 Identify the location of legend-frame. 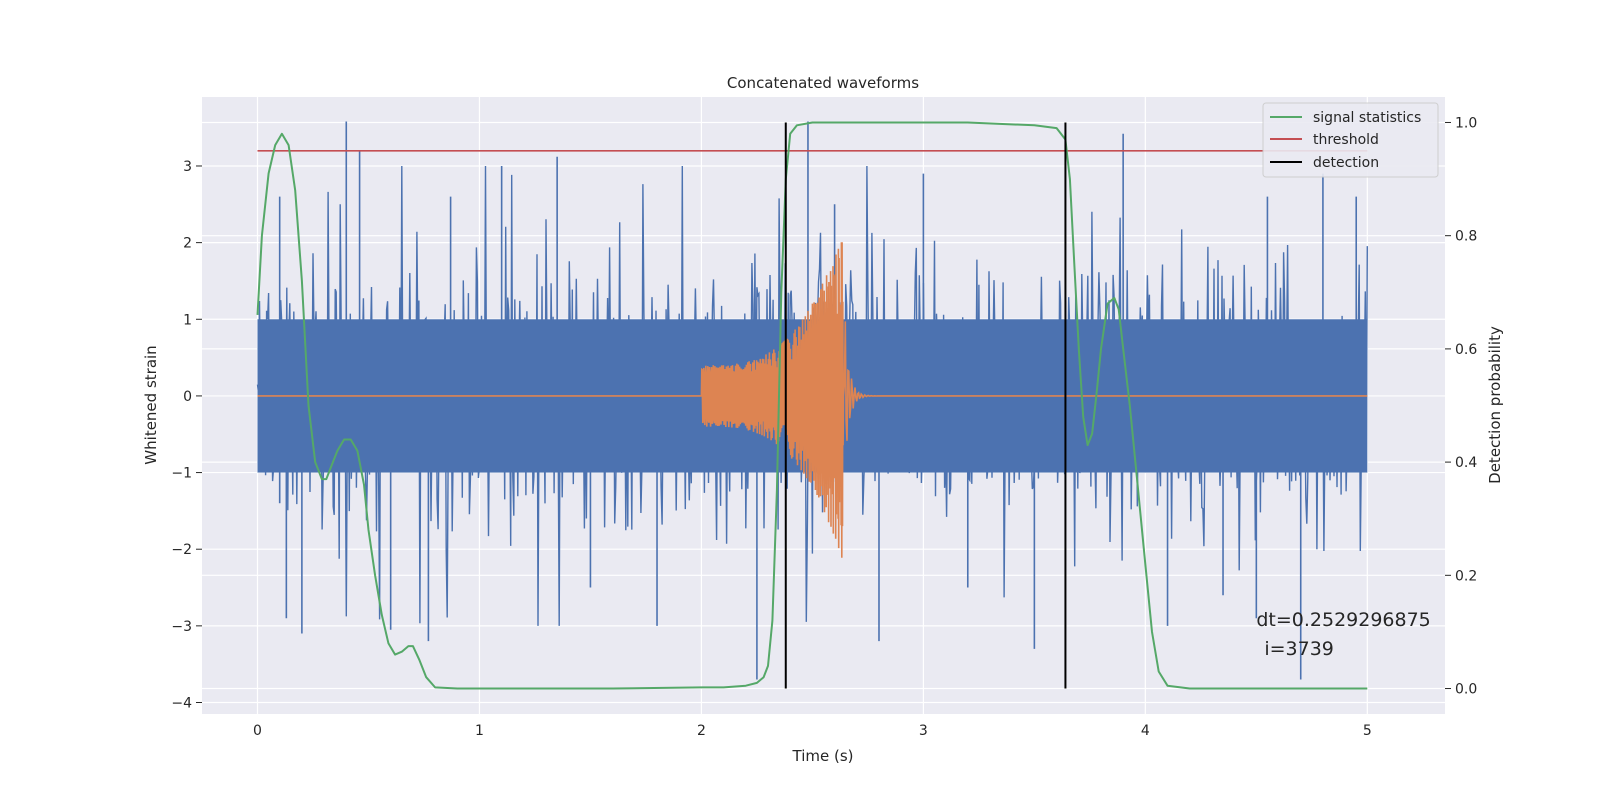
(1350, 140).